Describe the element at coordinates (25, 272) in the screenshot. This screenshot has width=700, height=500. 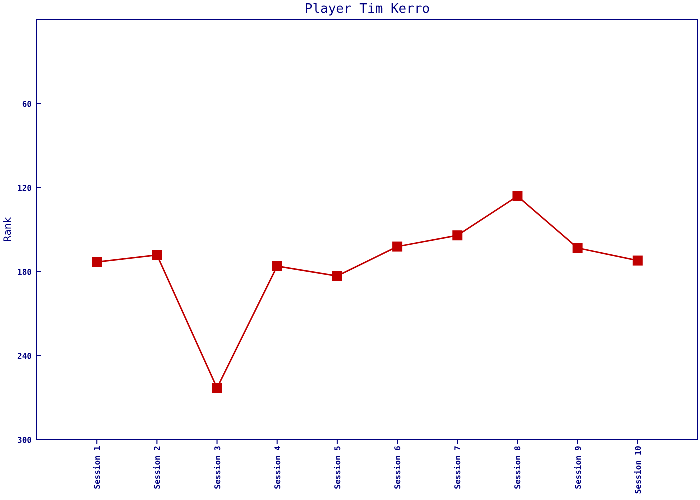
I see `y-tick-label: 180` at that location.